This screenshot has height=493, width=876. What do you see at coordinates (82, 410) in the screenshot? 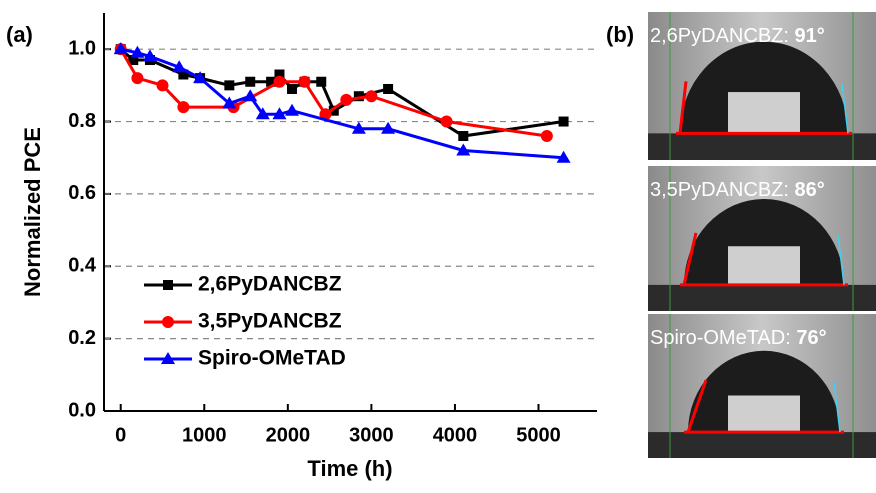
I see `y-tick-label: 0.0` at bounding box center [82, 410].